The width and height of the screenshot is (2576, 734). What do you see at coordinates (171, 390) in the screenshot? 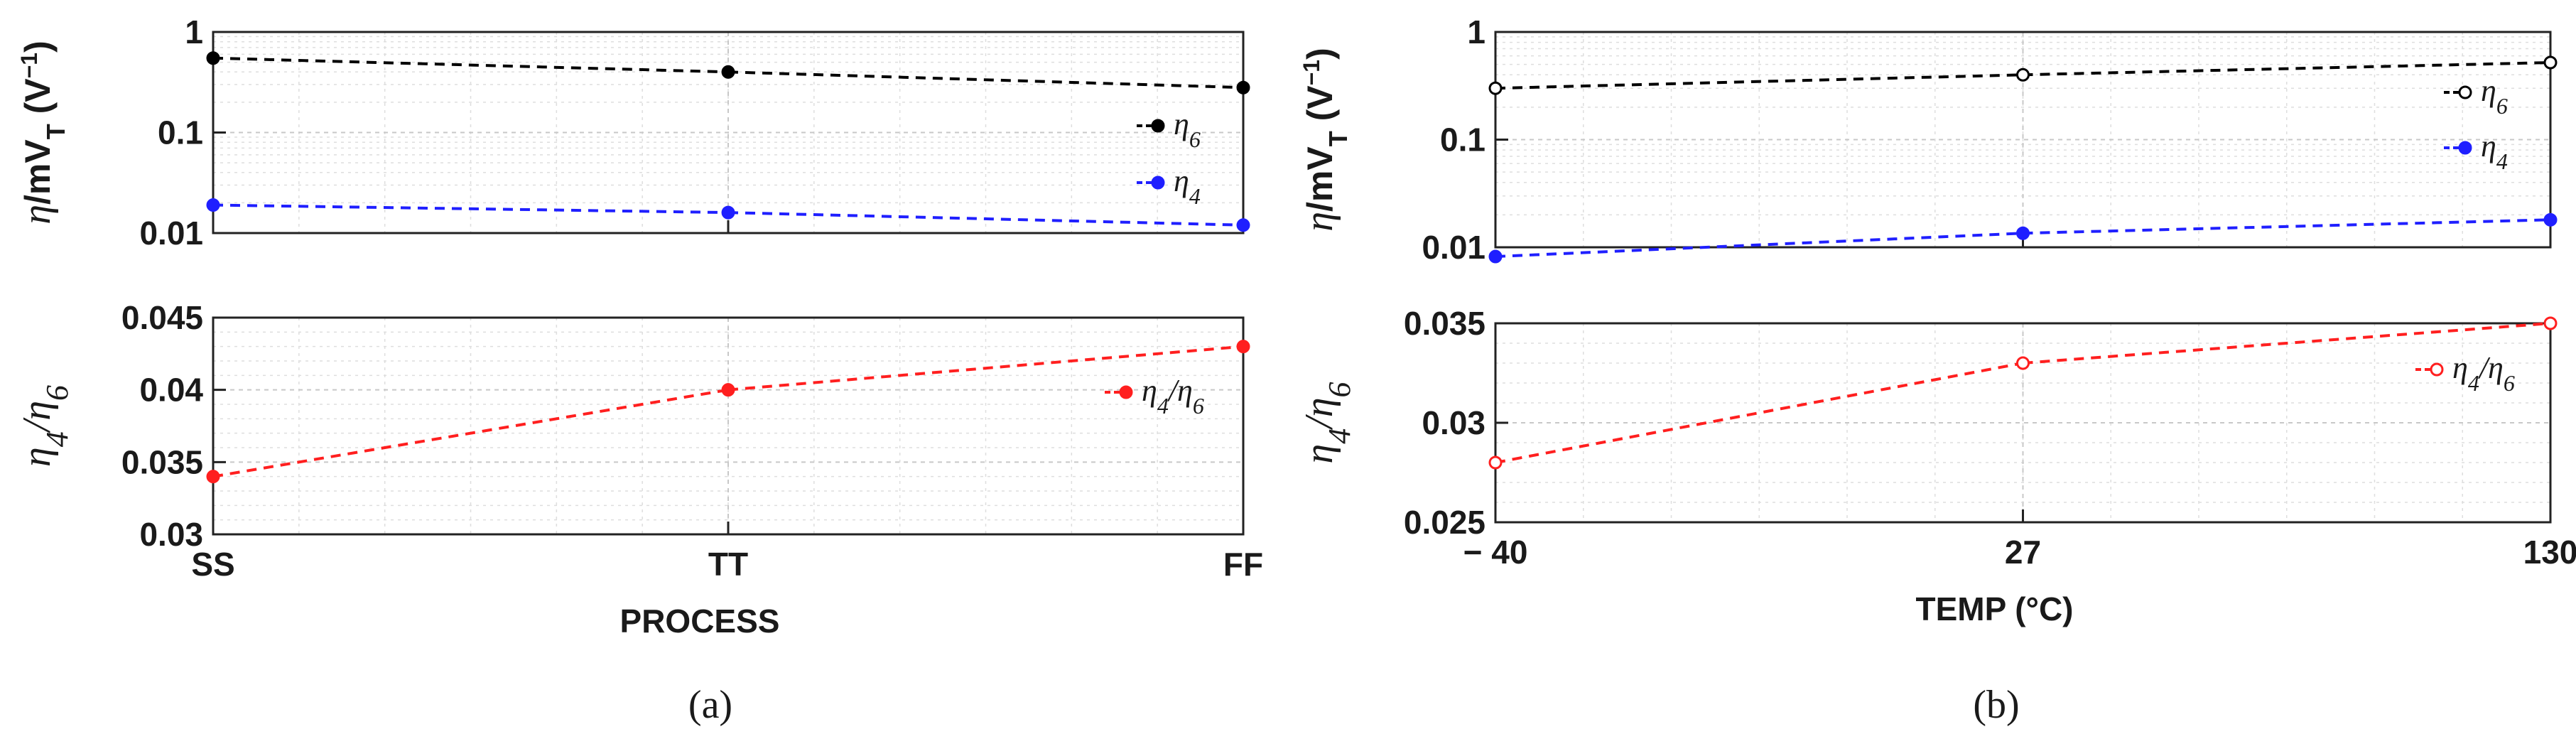
I see `y-tick-label: 0.04` at bounding box center [171, 390].